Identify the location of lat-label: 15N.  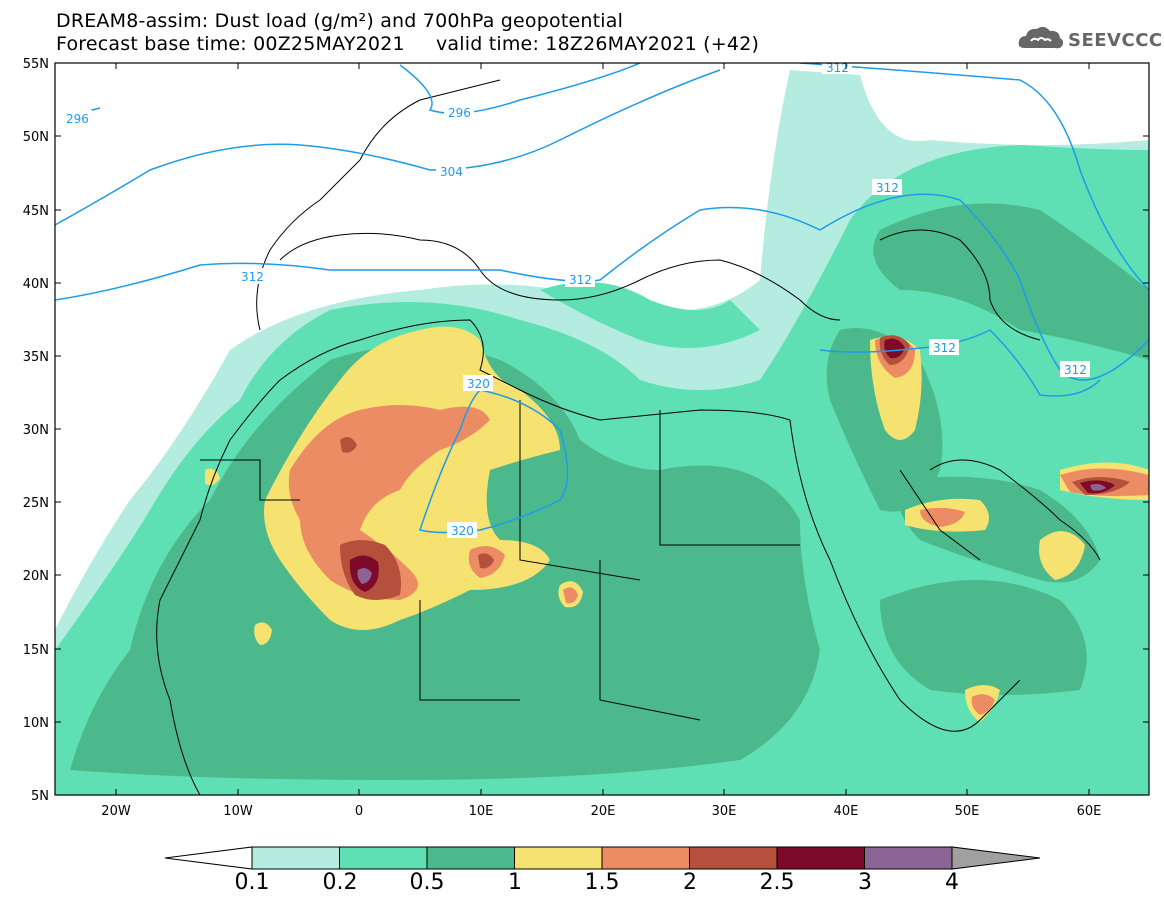
(36, 650).